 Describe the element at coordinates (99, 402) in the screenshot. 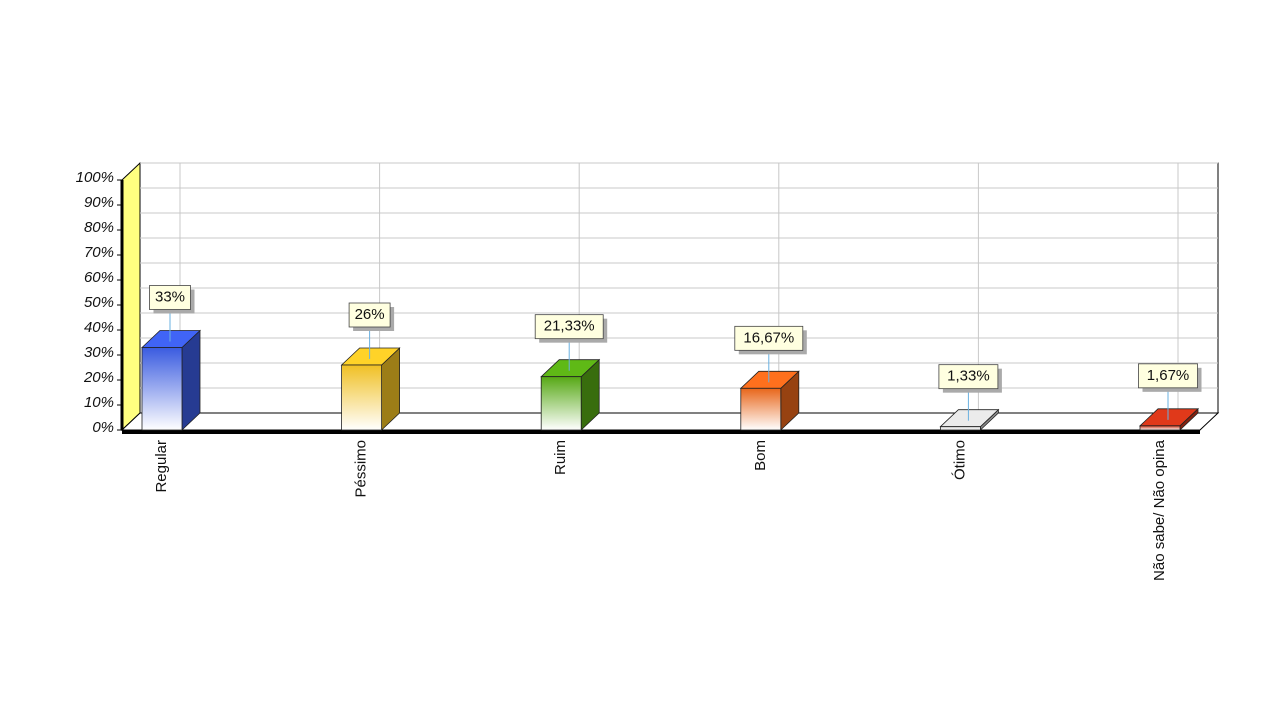

I see `y-tick-label: 10%` at that location.